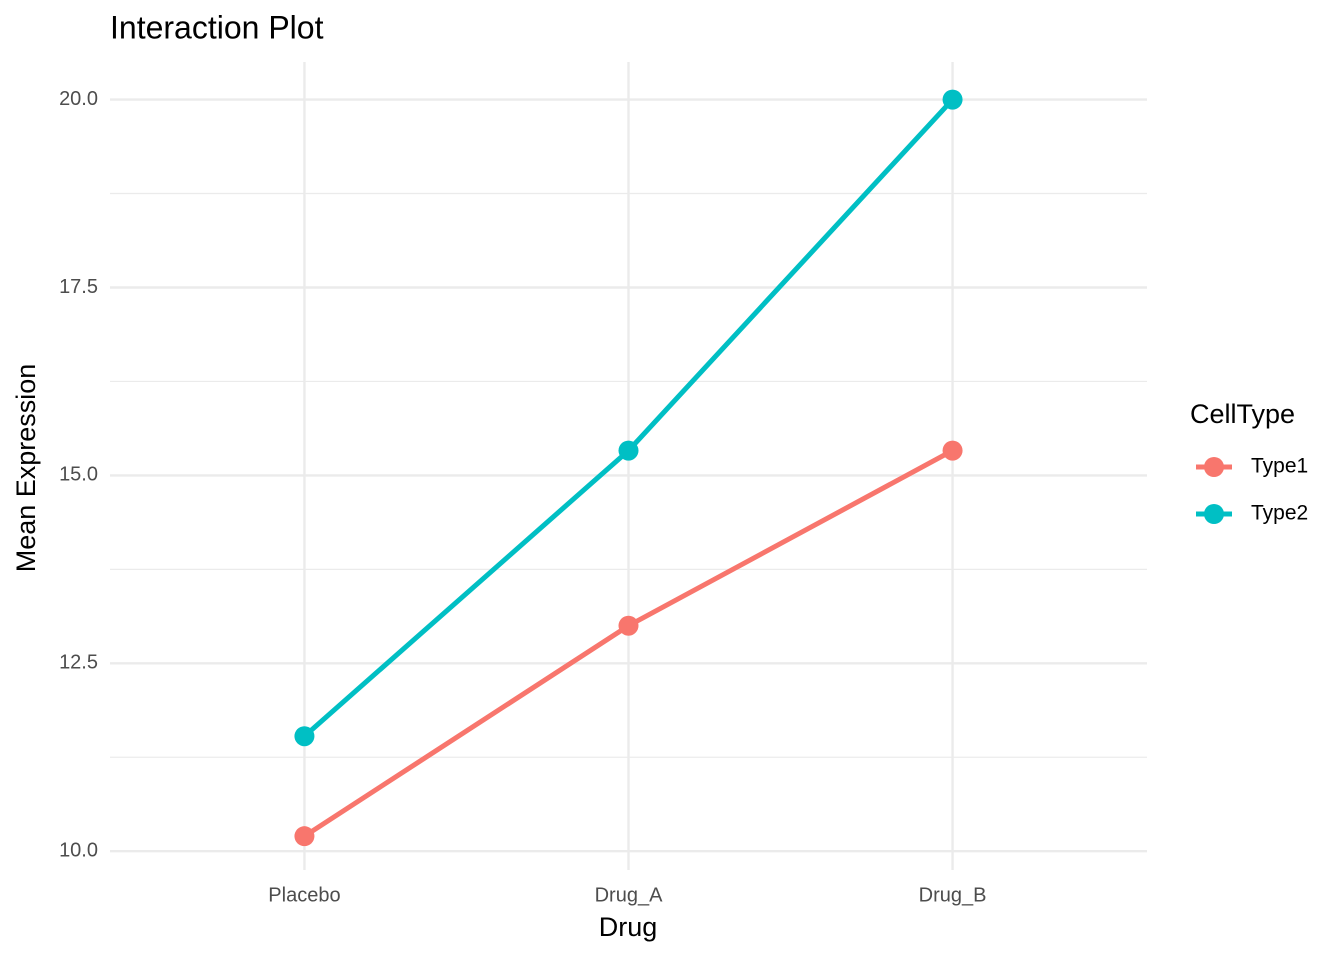  What do you see at coordinates (1279, 466) in the screenshot?
I see `legend-label: Type1` at bounding box center [1279, 466].